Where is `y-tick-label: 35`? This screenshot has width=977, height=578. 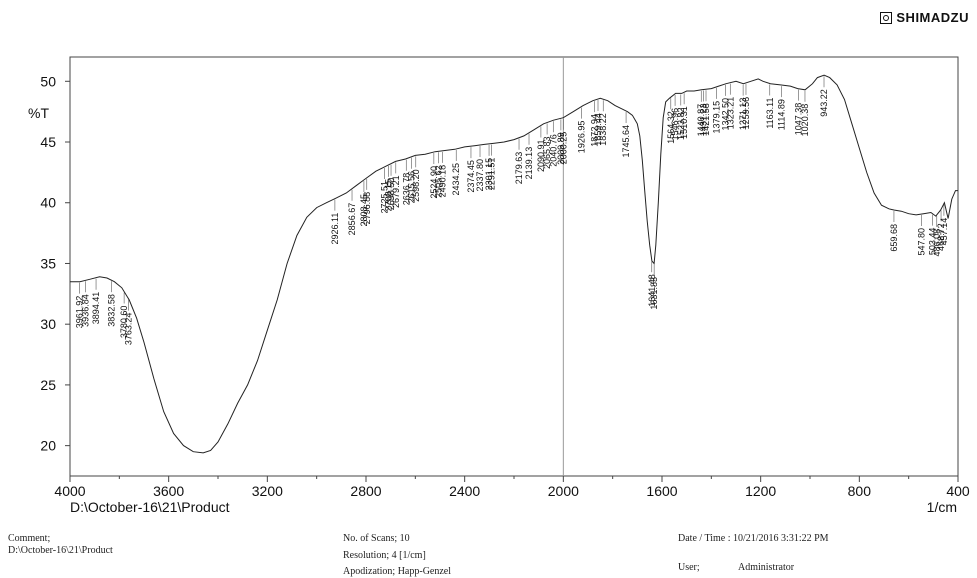 y-tick-label: 35 is located at coordinates (48, 263).